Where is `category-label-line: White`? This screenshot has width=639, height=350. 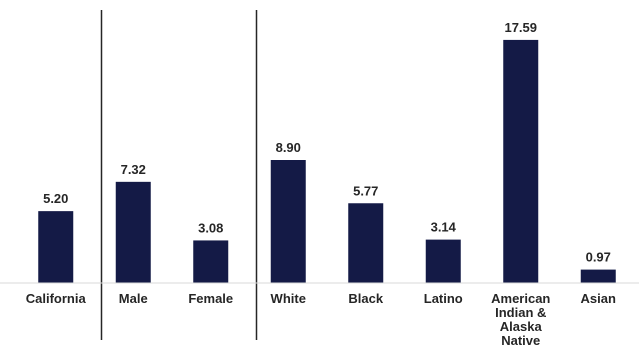
category-label-line: White is located at coordinates (288, 298).